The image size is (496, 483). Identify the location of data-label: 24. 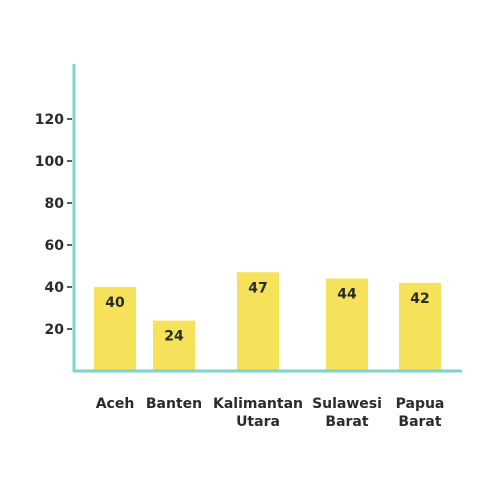
(174, 337).